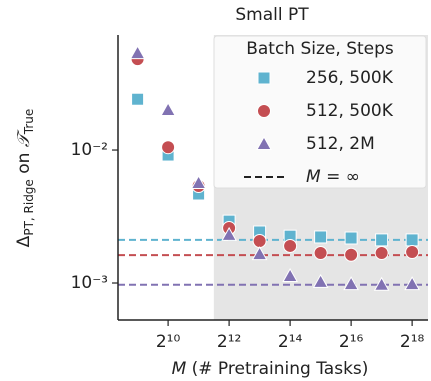  Describe the element at coordinates (24, 163) in the screenshot. I see `y-label-mid: on` at that location.